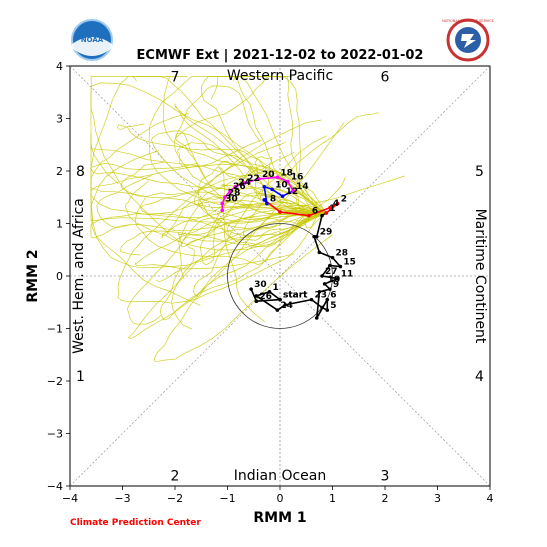 This screenshot has height=547, width=547. Describe the element at coordinates (59, 119) in the screenshot. I see `y-tick-label: 3` at that location.